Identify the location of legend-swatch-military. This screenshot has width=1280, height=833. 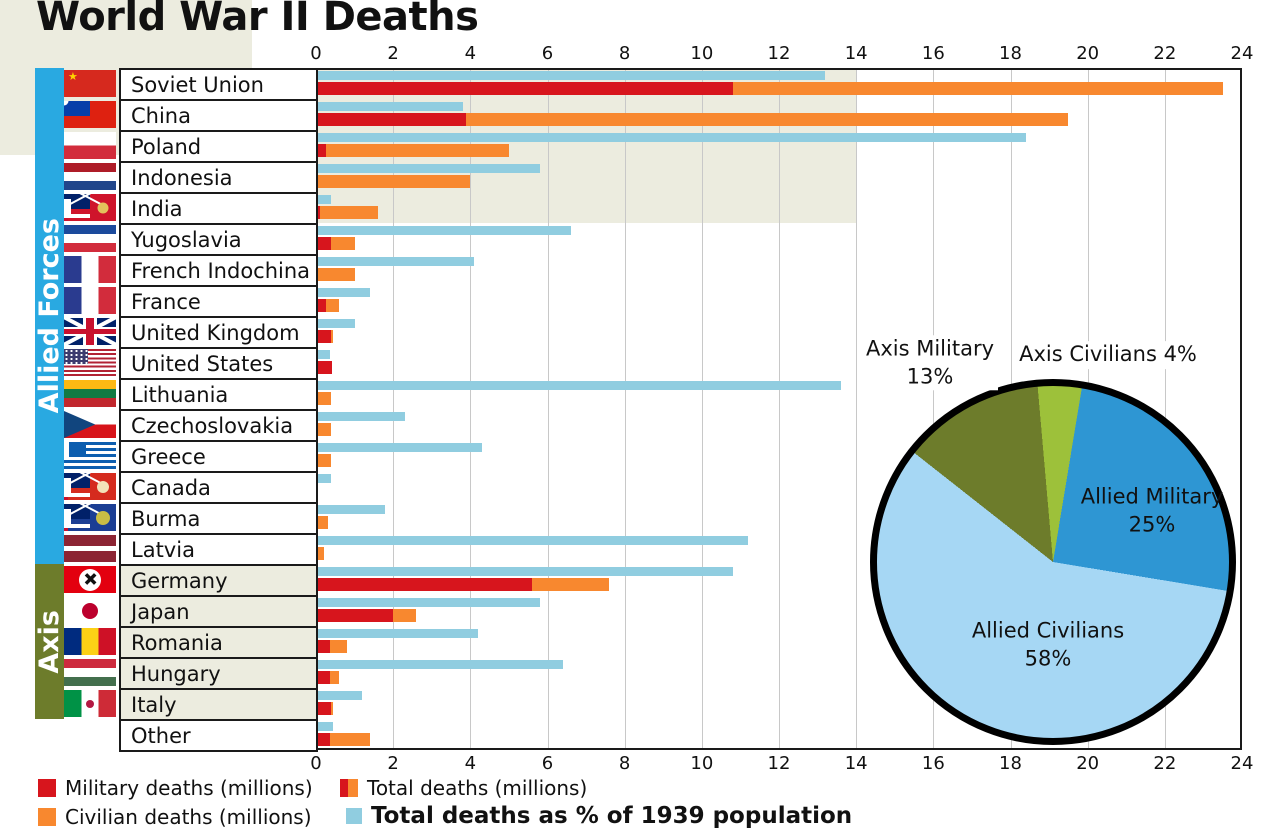
(47, 788).